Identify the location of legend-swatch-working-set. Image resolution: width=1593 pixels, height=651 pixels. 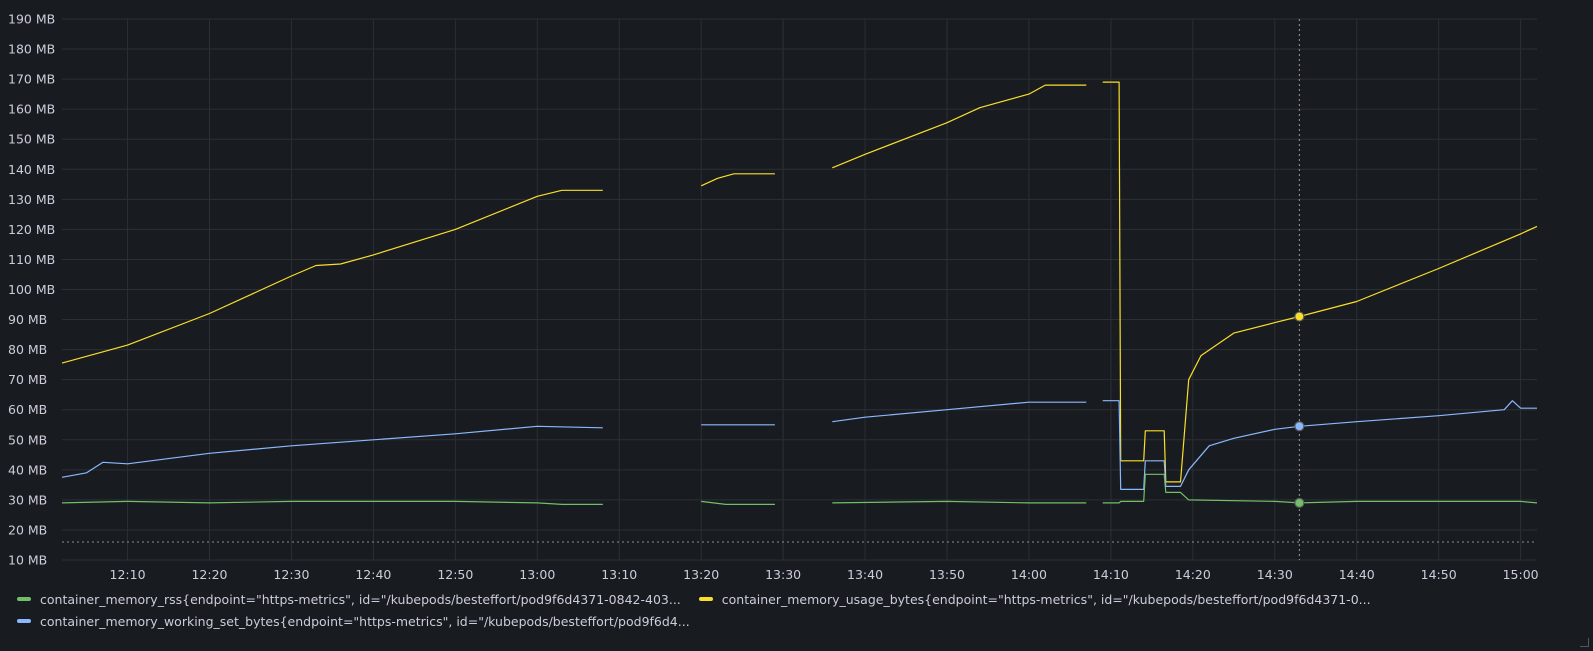
(24, 621).